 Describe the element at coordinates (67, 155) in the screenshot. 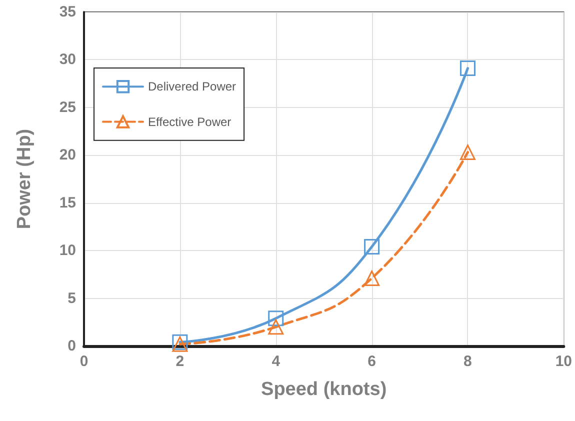

I see `y-tick-label: 20` at that location.